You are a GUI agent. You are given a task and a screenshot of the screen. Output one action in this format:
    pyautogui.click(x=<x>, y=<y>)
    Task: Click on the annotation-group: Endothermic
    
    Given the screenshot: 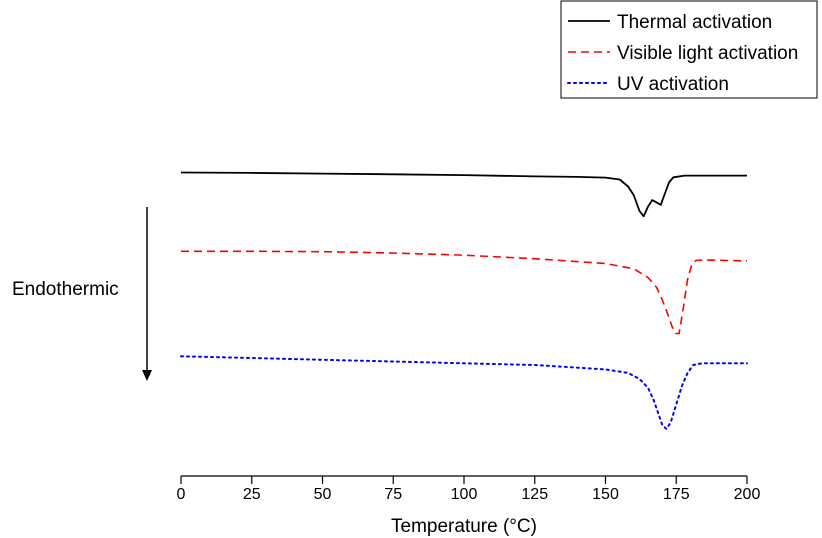 What is the action you would take?
    pyautogui.click(x=82, y=294)
    